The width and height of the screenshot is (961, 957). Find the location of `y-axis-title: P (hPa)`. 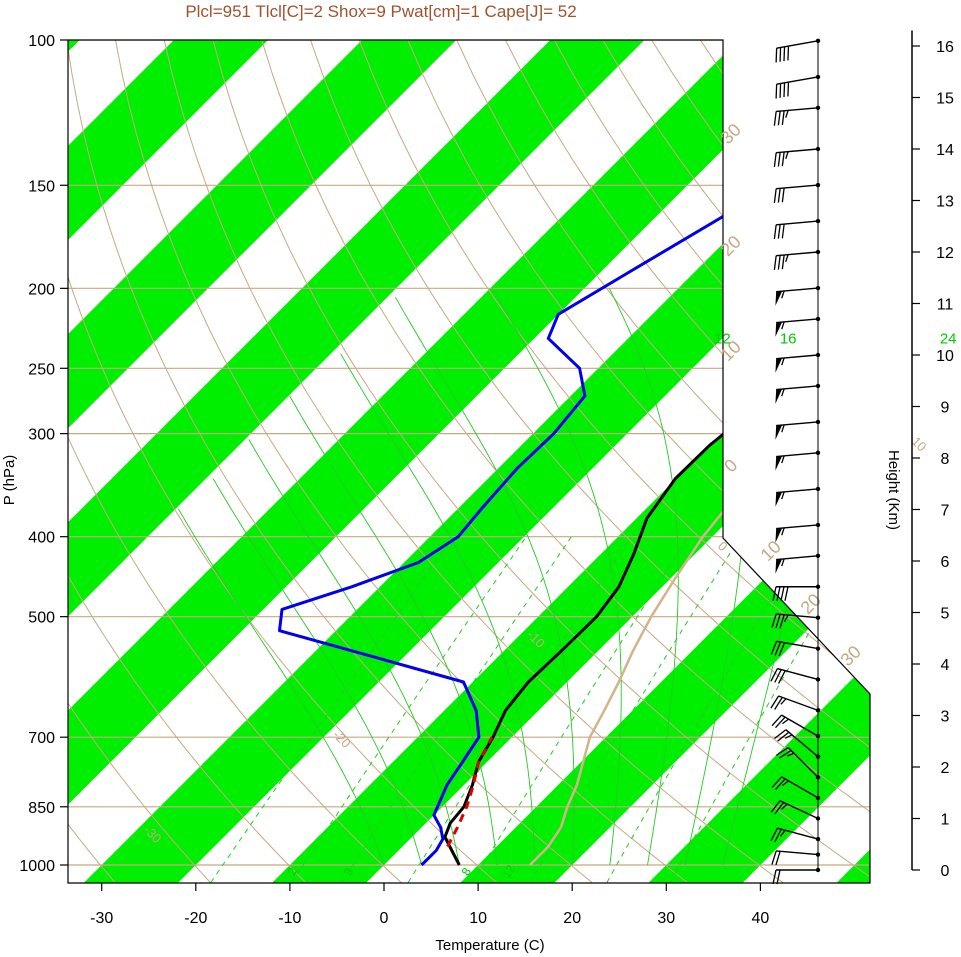

y-axis-title: P (hPa) is located at coordinates (9, 480).